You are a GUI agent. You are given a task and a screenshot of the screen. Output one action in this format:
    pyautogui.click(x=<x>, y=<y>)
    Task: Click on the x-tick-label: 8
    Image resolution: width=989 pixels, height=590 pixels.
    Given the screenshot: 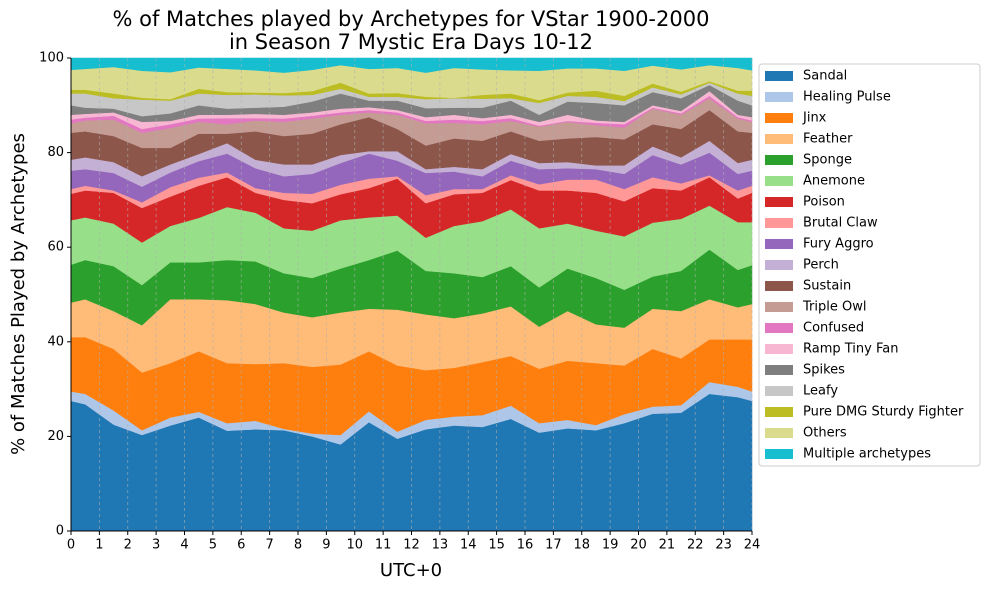 What is the action you would take?
    pyautogui.click(x=298, y=545)
    